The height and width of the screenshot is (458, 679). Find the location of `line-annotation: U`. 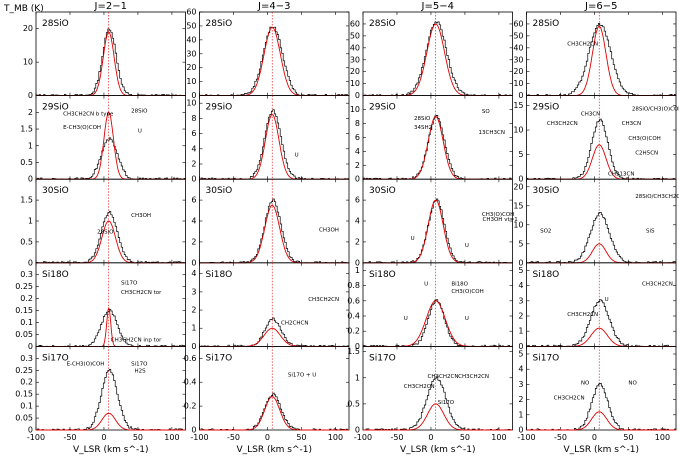

line-annotation: U is located at coordinates (297, 155).